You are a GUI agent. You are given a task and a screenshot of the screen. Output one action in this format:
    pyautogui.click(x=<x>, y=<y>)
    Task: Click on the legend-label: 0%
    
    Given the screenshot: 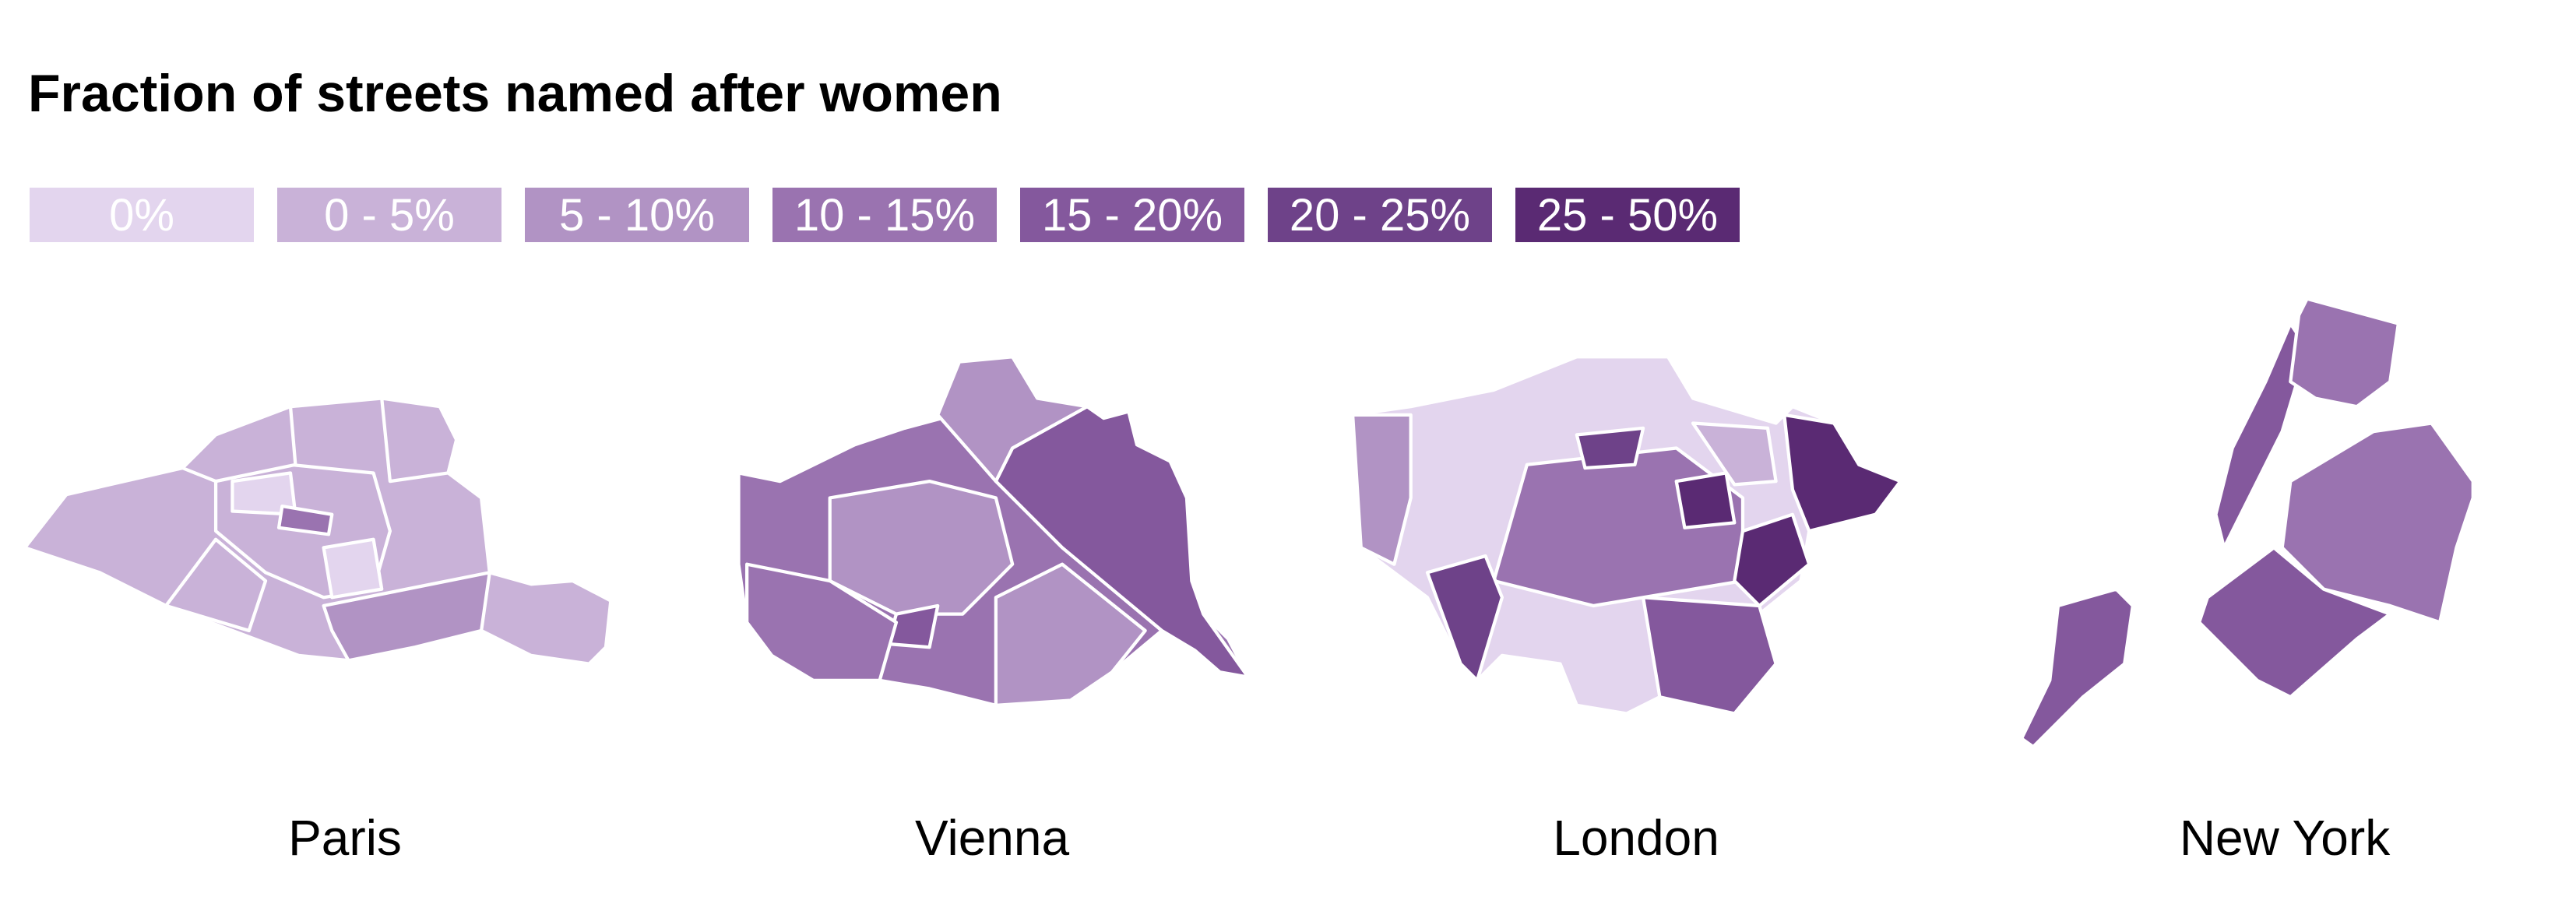 What is the action you would take?
    pyautogui.click(x=141, y=216)
    